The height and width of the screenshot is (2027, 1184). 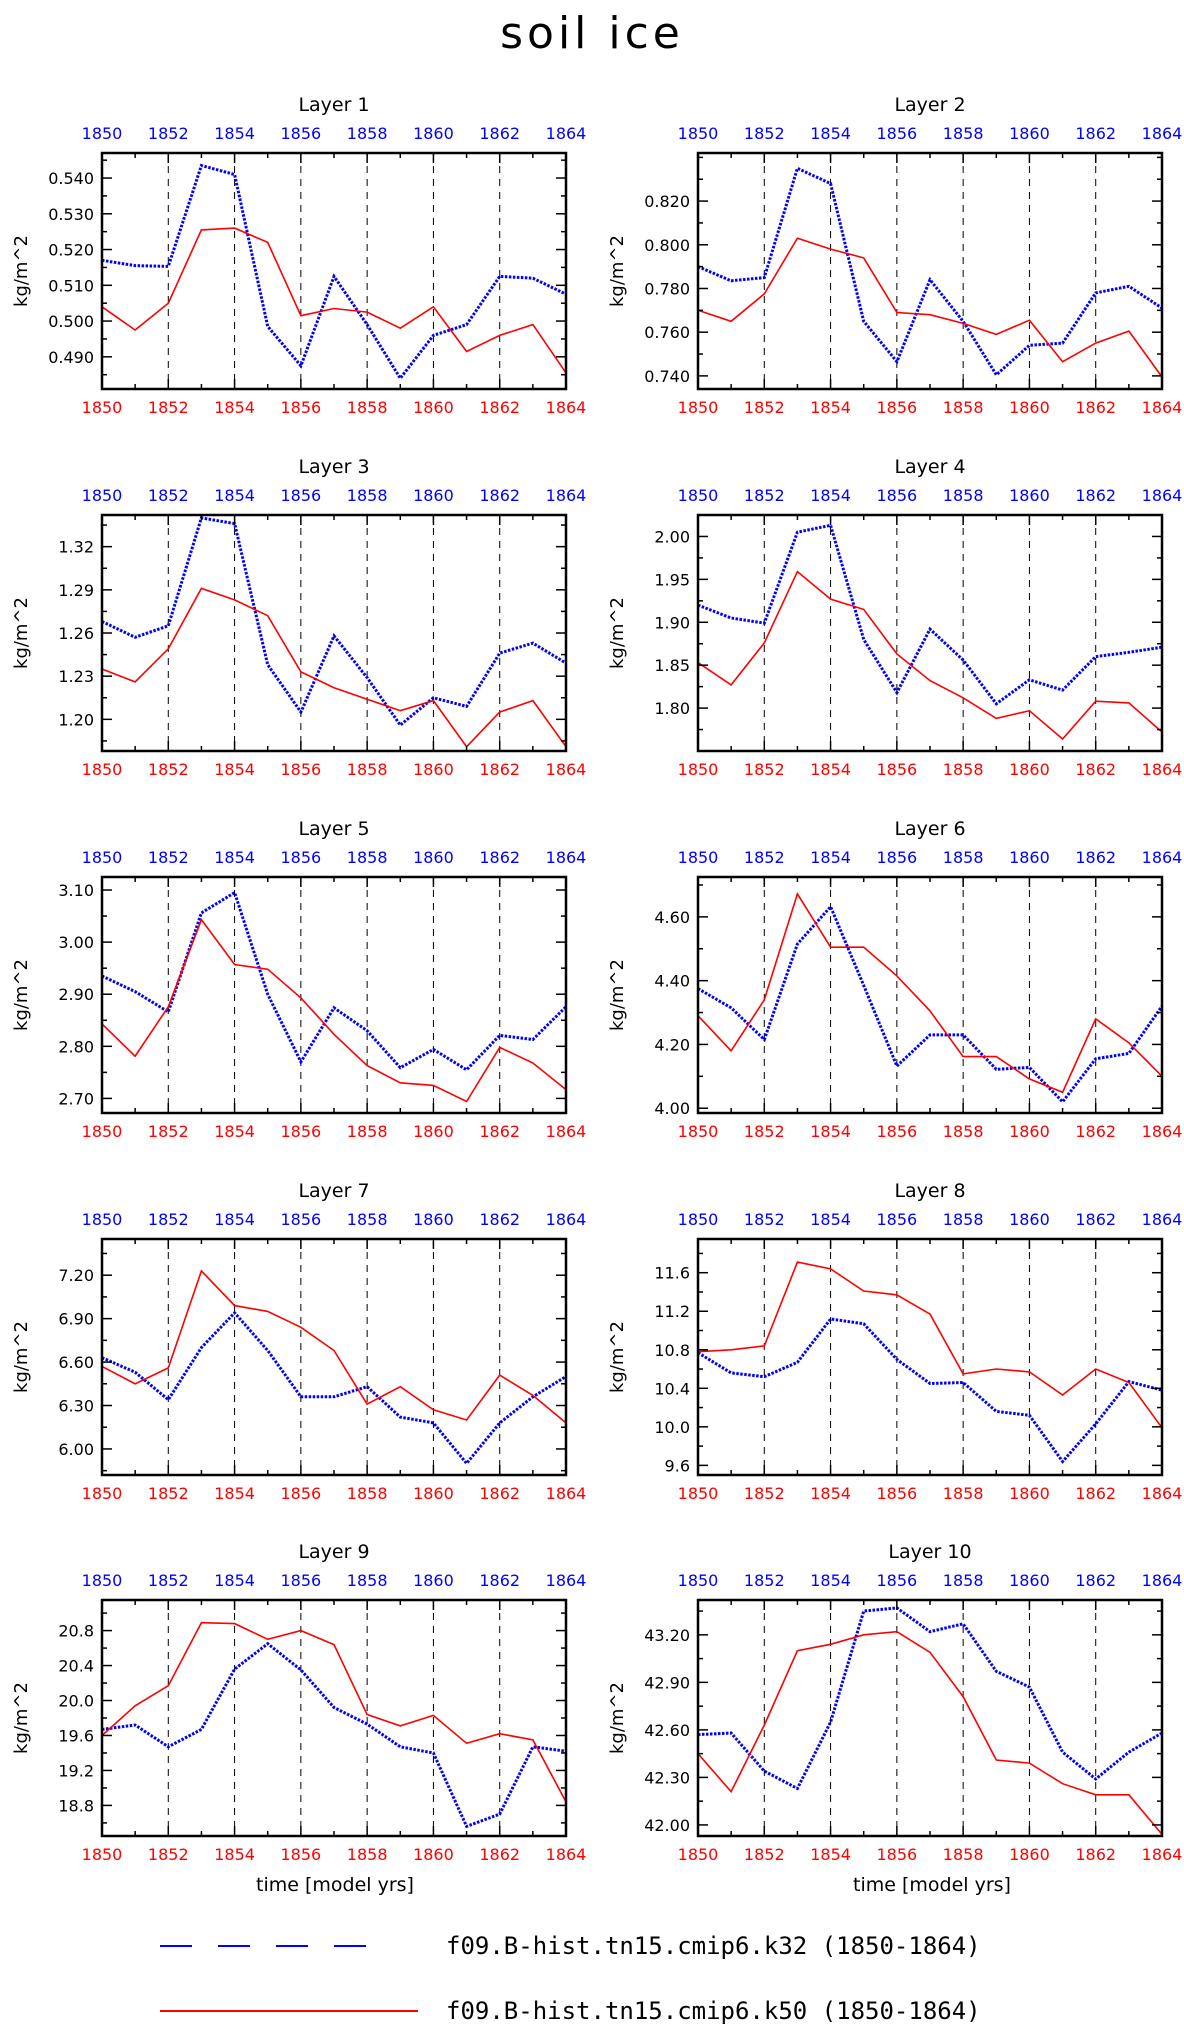 What do you see at coordinates (333, 105) in the screenshot?
I see `layer-1-title: Layer 1` at bounding box center [333, 105].